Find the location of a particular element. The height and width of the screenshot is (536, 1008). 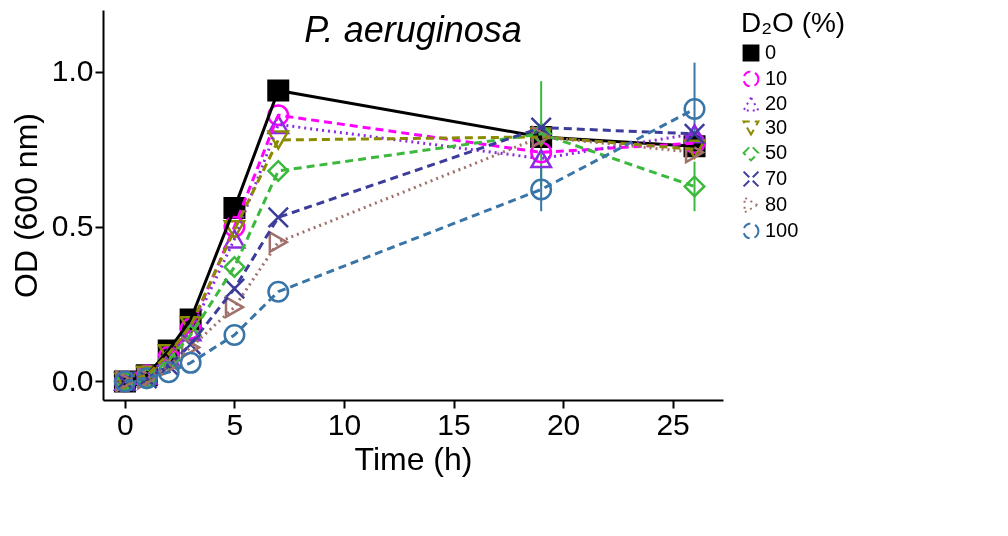

x-tick-label: 25 is located at coordinates (673, 424).